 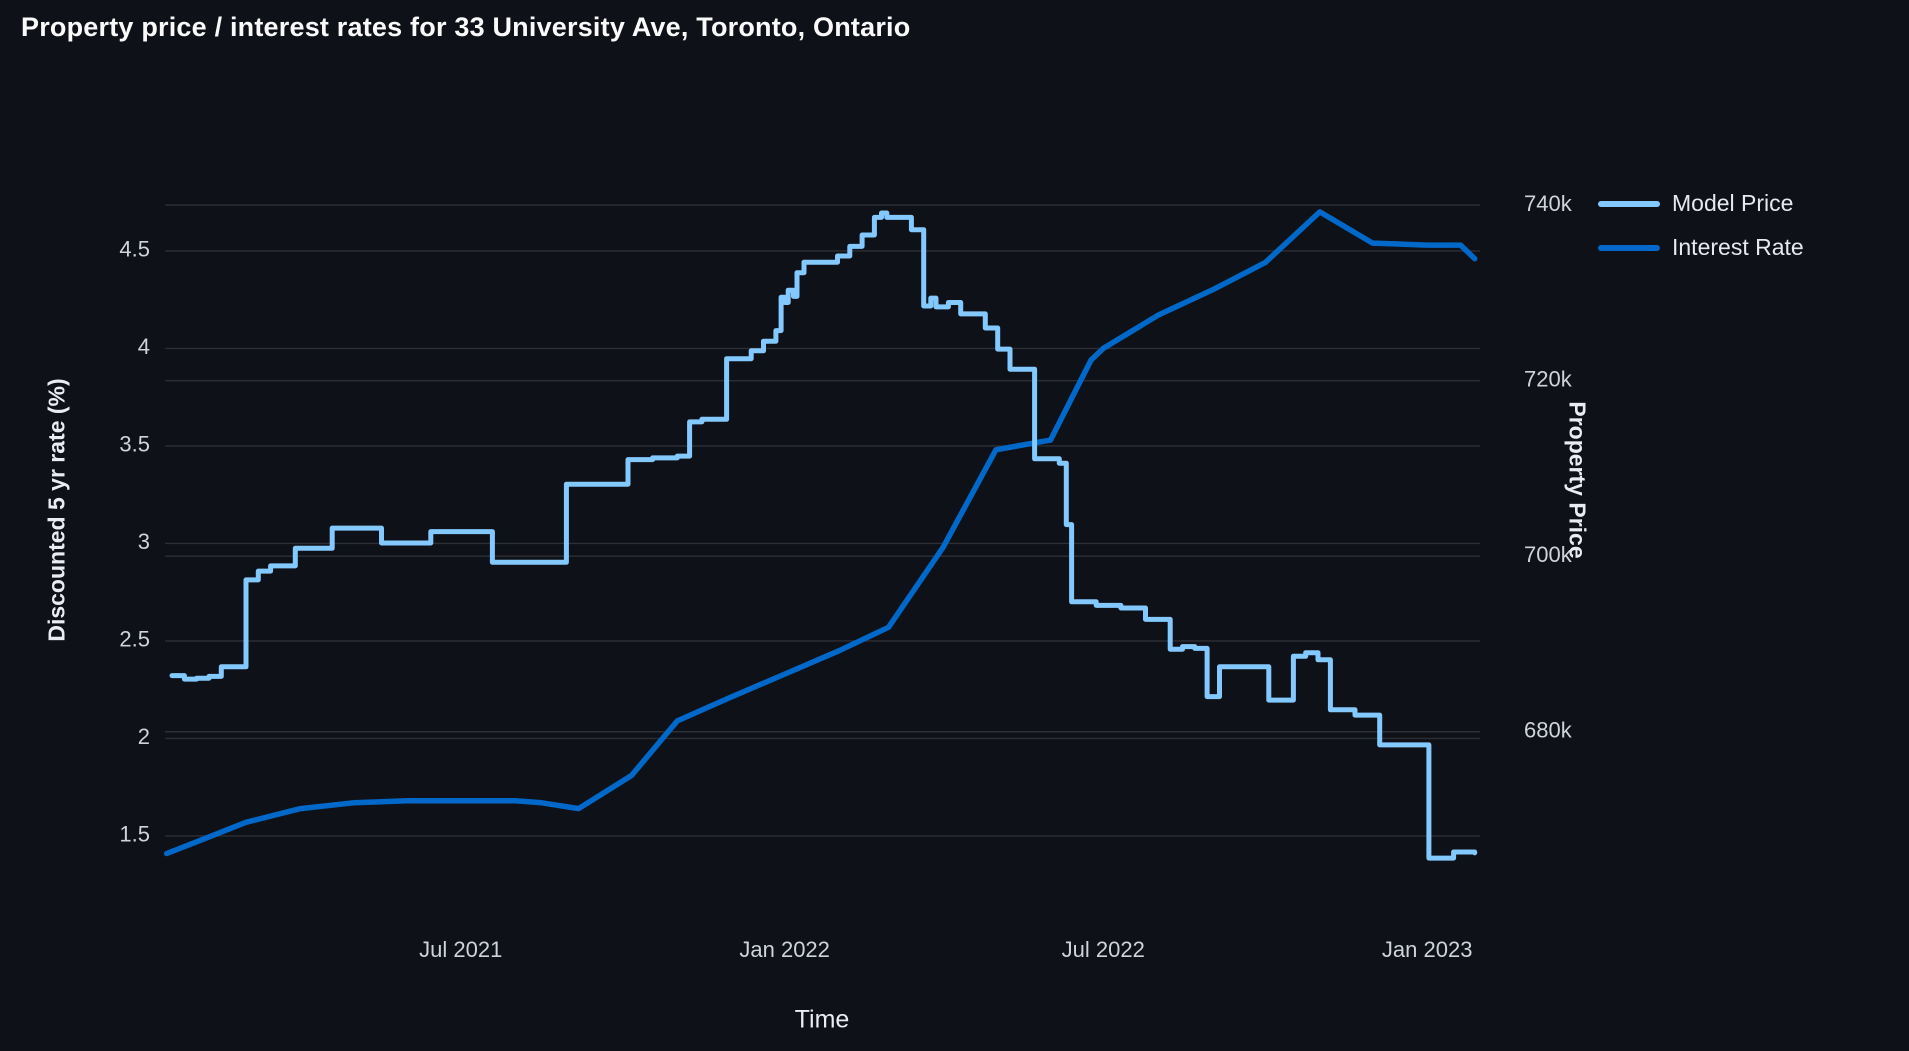 I want to click on y-axis-right-title: Property Price, so click(x=1577, y=480).